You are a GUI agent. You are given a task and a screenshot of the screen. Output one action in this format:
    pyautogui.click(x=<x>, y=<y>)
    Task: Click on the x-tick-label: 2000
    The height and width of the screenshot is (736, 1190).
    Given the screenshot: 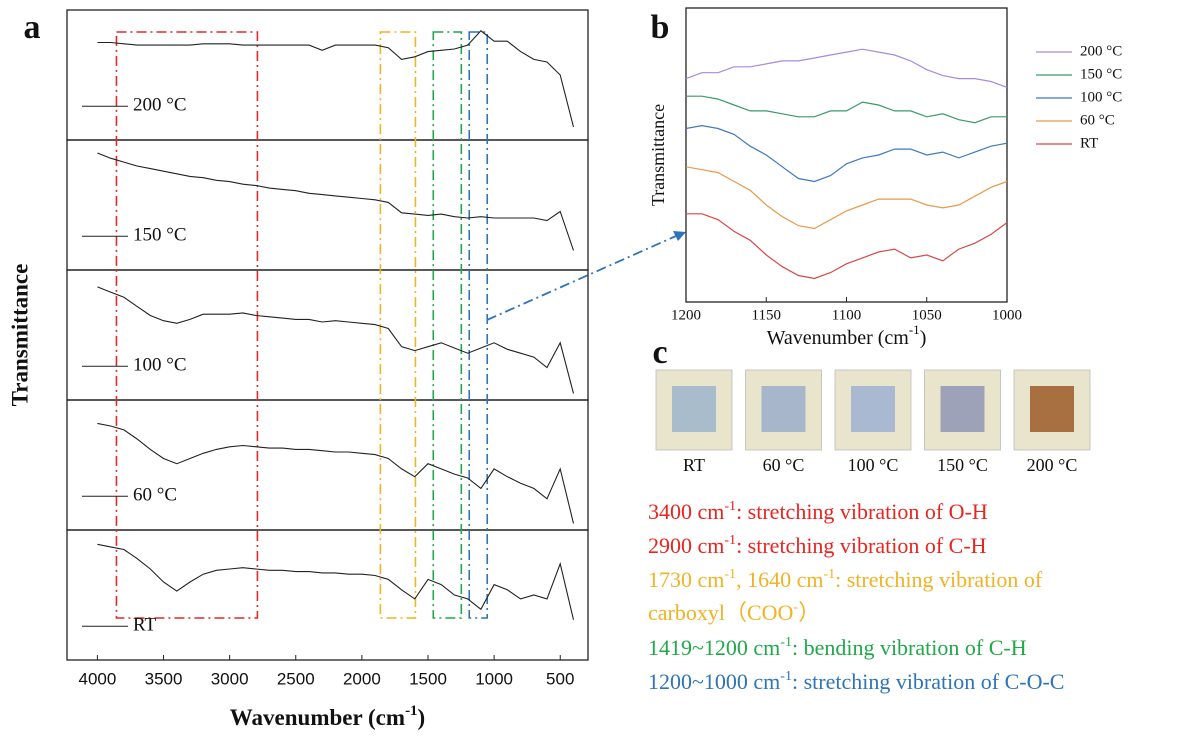 What is the action you would take?
    pyautogui.click(x=362, y=678)
    